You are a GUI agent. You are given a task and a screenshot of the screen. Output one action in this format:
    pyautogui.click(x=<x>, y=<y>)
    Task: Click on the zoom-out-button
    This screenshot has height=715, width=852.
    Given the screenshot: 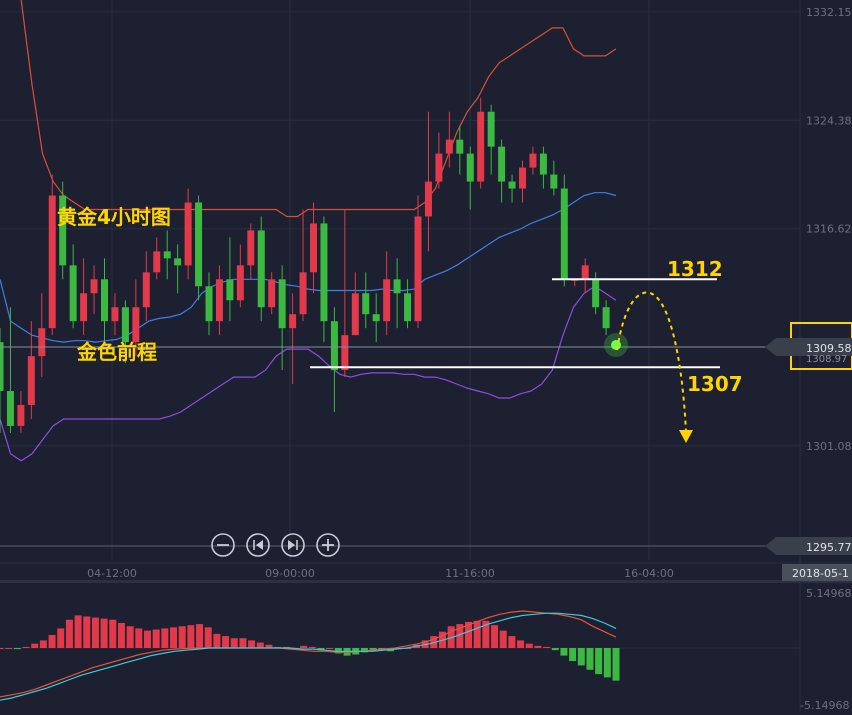 What is the action you would take?
    pyautogui.click(x=223, y=545)
    